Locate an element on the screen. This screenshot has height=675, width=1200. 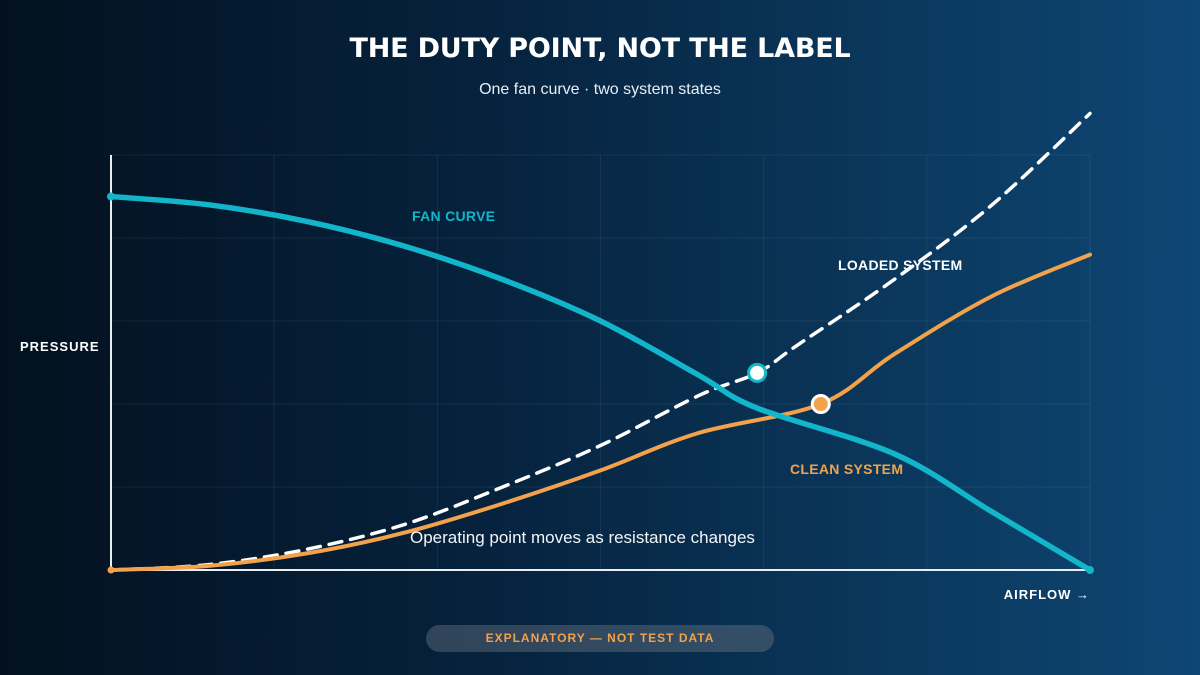
system-curve-origin-point is located at coordinates (111, 570).